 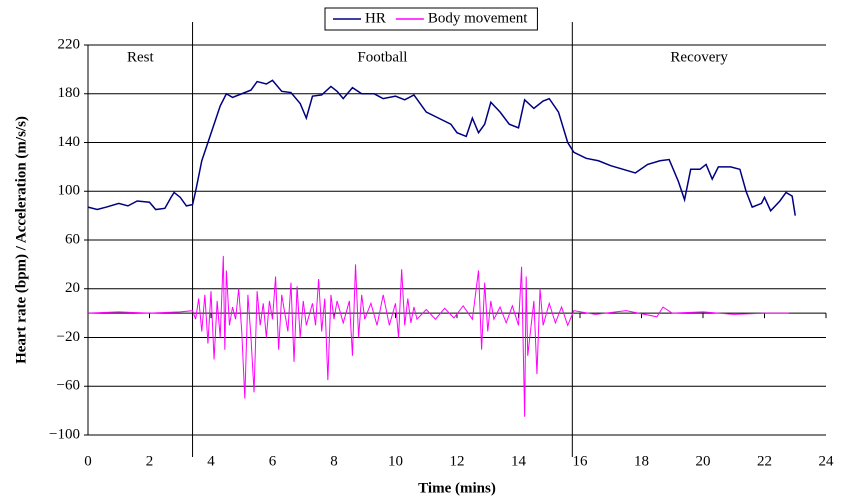 What do you see at coordinates (457, 488) in the screenshot?
I see `x-axis-label: Time (mins)` at bounding box center [457, 488].